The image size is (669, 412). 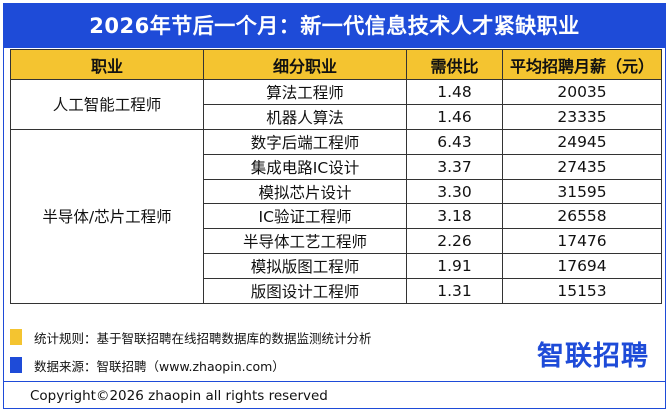 I want to click on salary-cell: 17694, so click(x=582, y=266).